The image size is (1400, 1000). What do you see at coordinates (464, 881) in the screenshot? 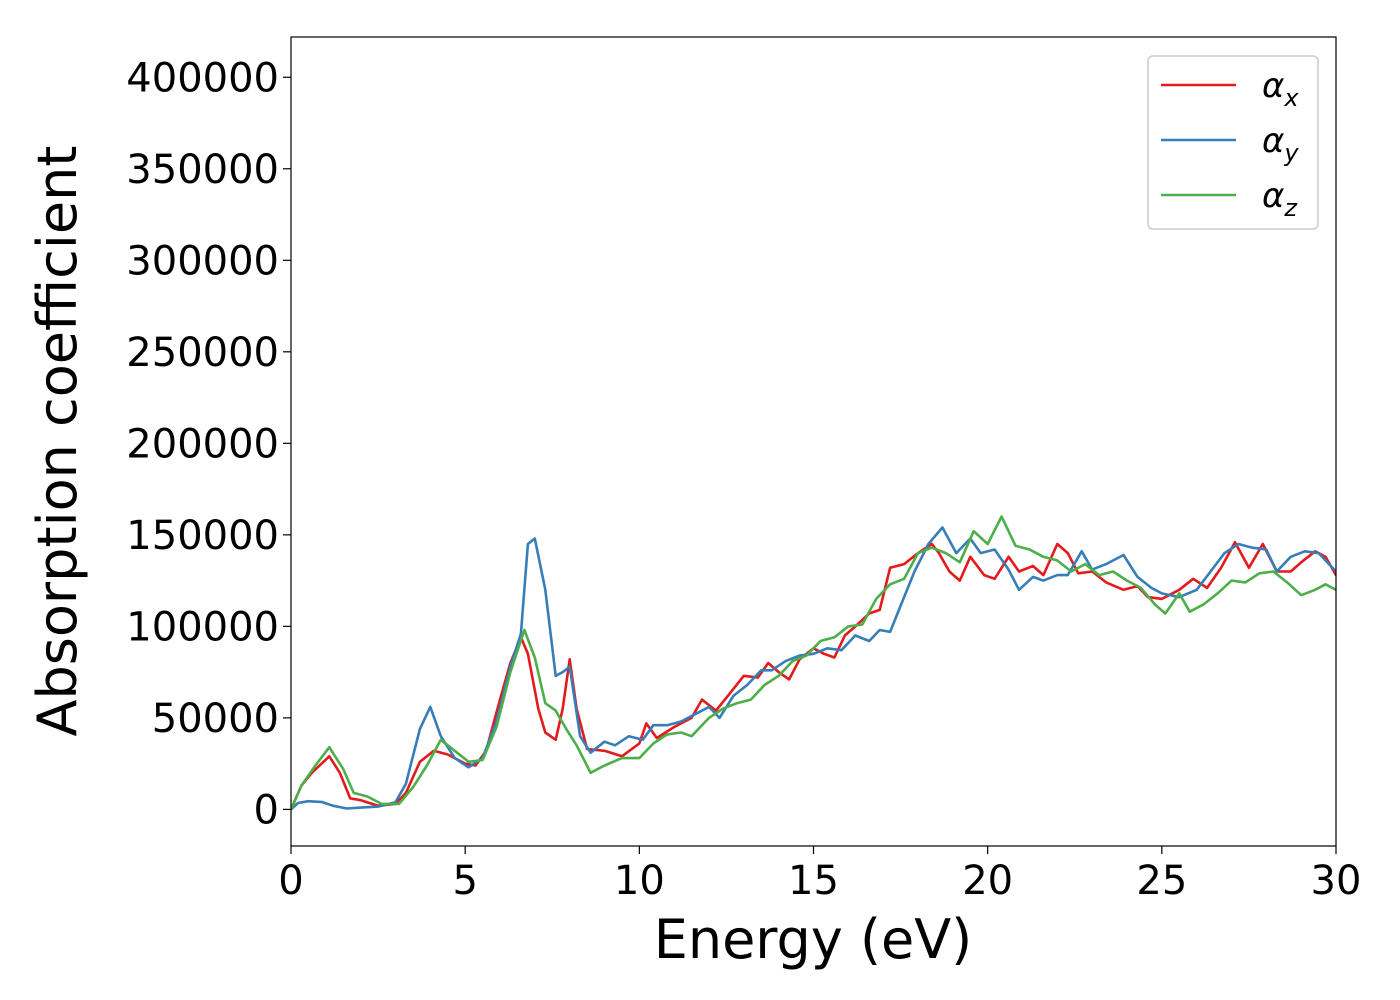
I see `x-tick-label: 5` at bounding box center [464, 881].